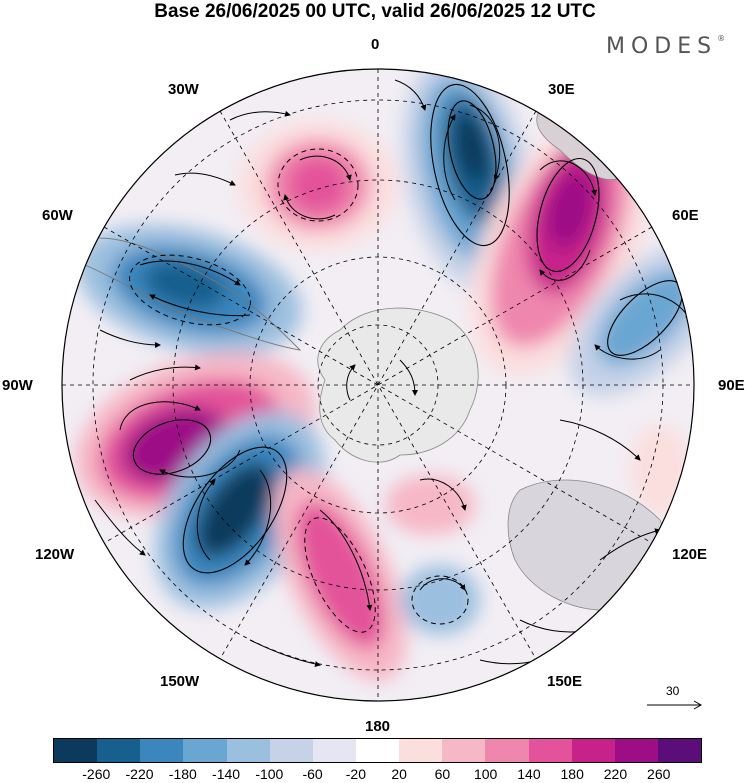 The image size is (750, 783). What do you see at coordinates (673, 691) in the screenshot?
I see `reference-vector-label: 30` at bounding box center [673, 691].